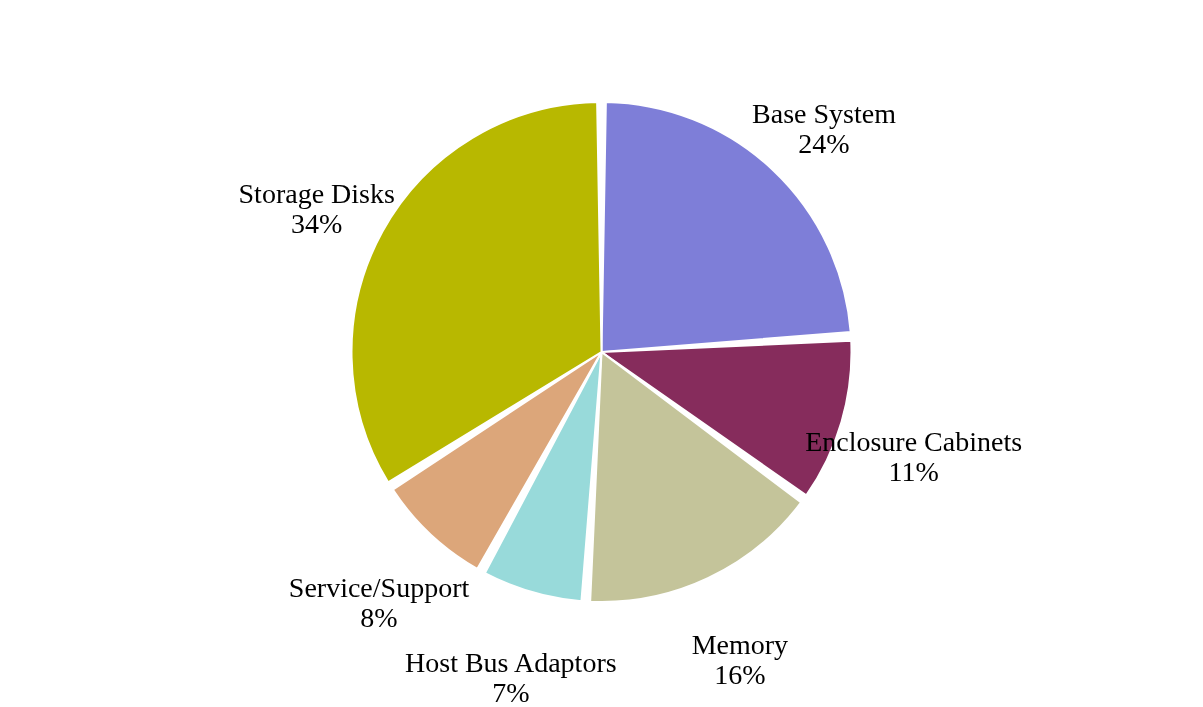 The width and height of the screenshot is (1203, 707). Describe the element at coordinates (511, 692) in the screenshot. I see `data-label: 7%` at that location.